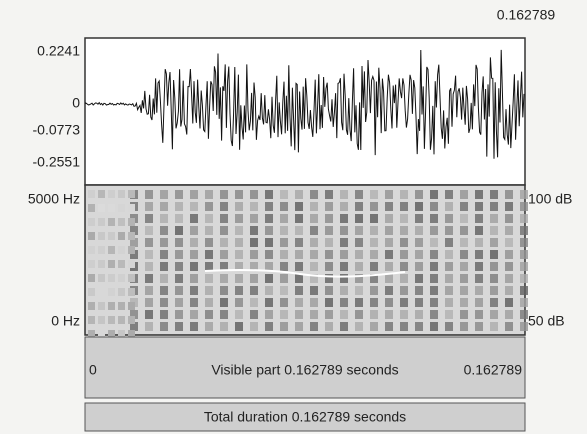 The width and height of the screenshot is (587, 434). What do you see at coordinates (305, 367) in the screenshot?
I see `visible-part-bar` at bounding box center [305, 367].